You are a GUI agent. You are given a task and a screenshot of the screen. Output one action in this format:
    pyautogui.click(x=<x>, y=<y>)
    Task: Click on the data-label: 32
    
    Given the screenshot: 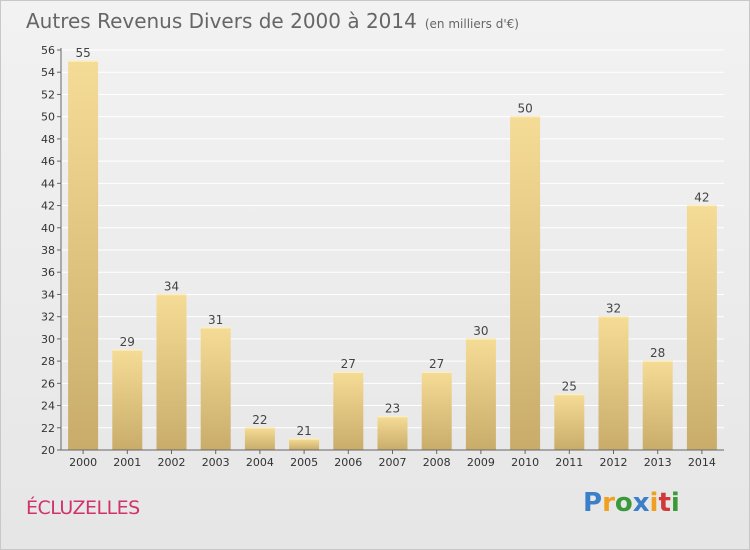 What is the action you would take?
    pyautogui.click(x=613, y=309)
    